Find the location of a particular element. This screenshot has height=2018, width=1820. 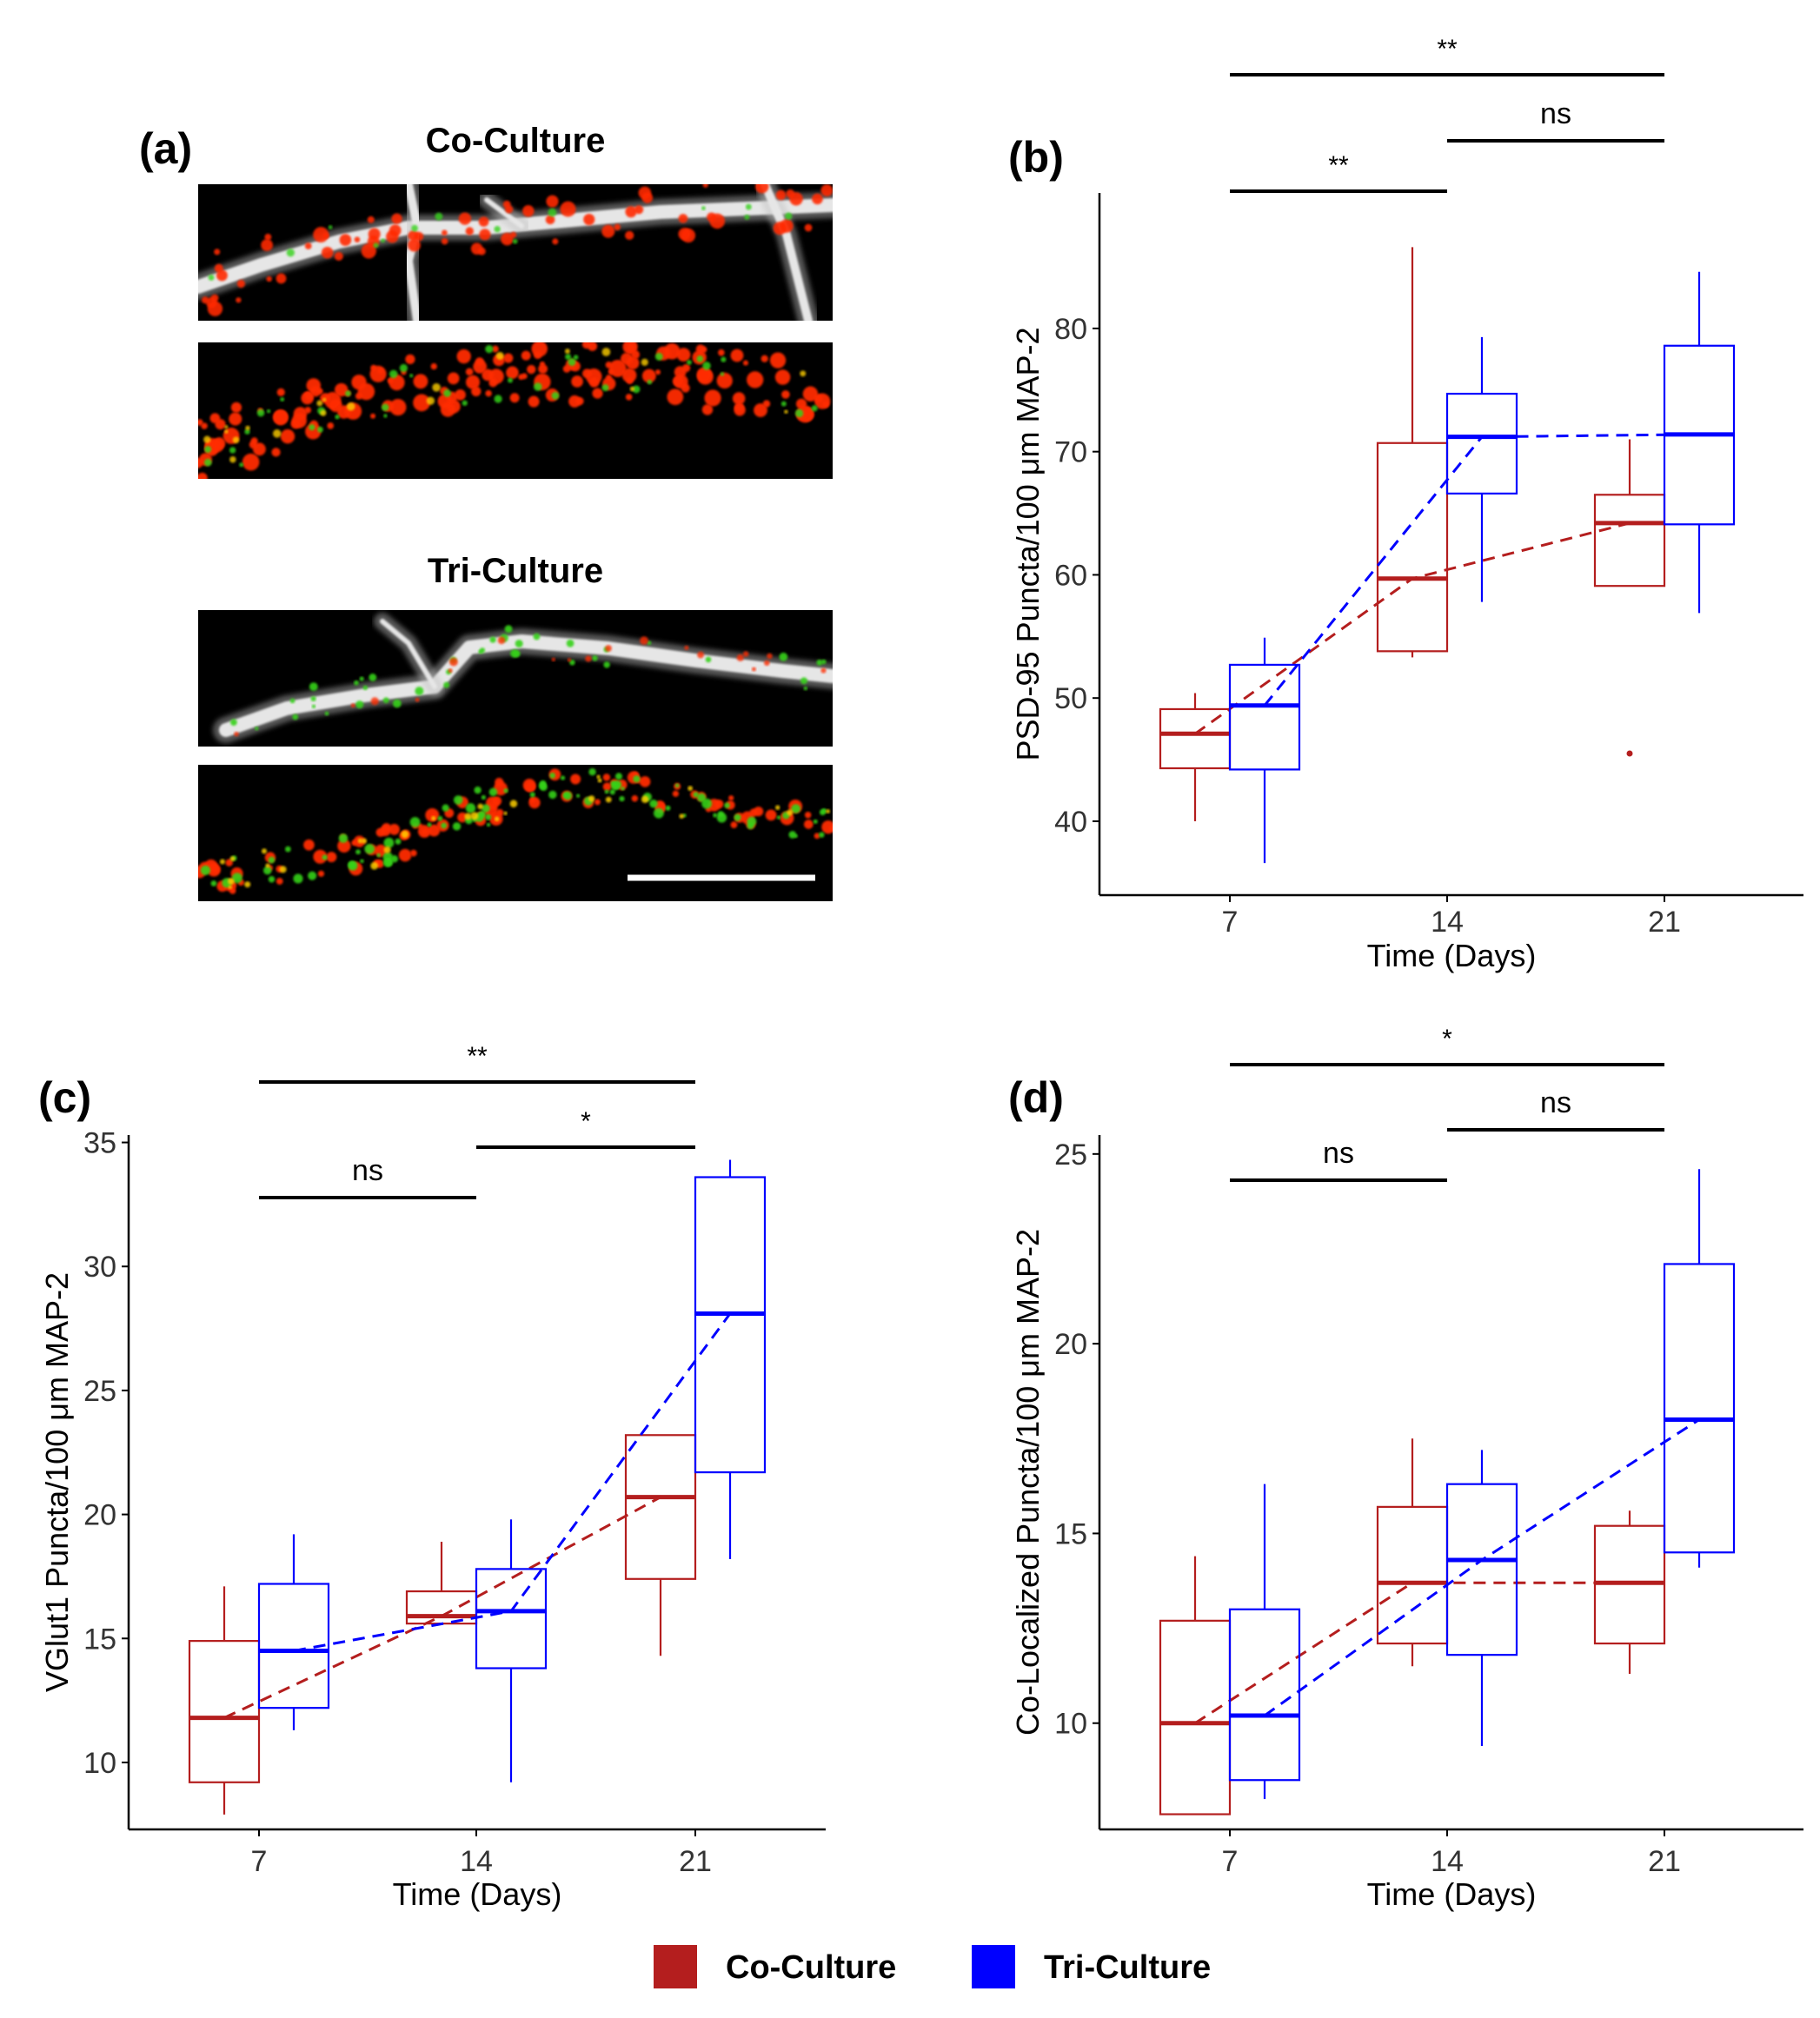

significance-label: ** is located at coordinates (1338, 165).